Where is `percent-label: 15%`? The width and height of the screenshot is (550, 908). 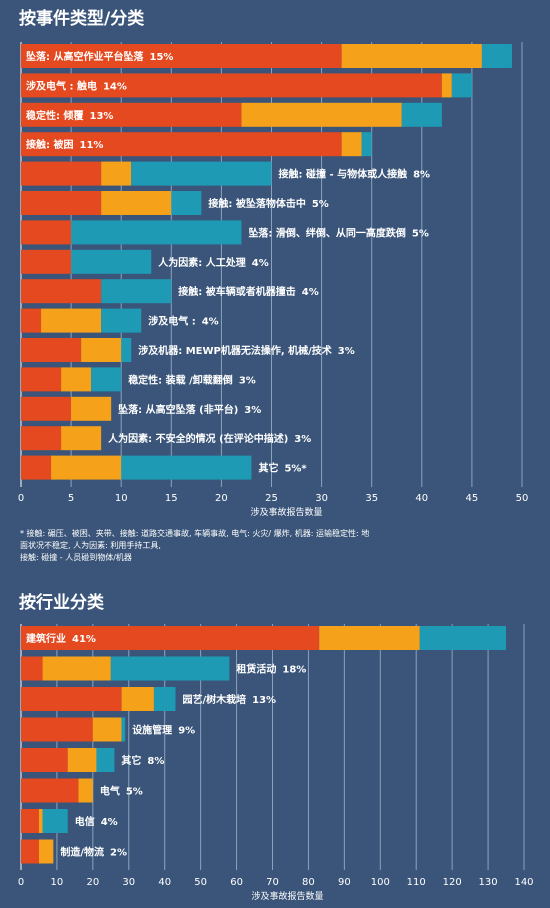 percent-label: 15% is located at coordinates (161, 57).